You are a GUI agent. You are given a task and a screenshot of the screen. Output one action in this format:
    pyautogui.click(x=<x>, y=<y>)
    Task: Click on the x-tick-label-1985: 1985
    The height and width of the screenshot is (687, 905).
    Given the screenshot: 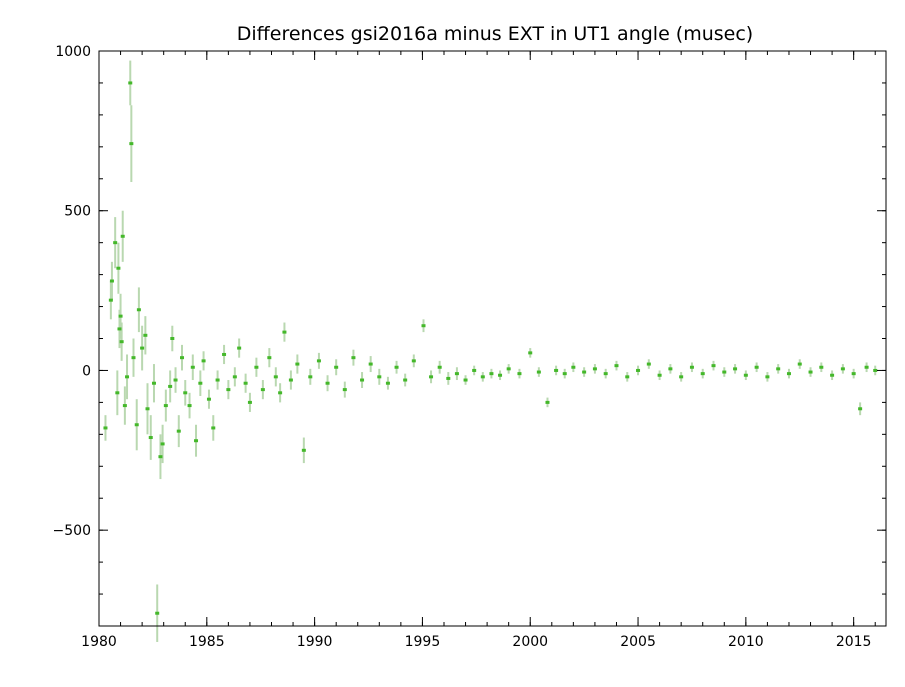 What is the action you would take?
    pyautogui.click(x=207, y=642)
    